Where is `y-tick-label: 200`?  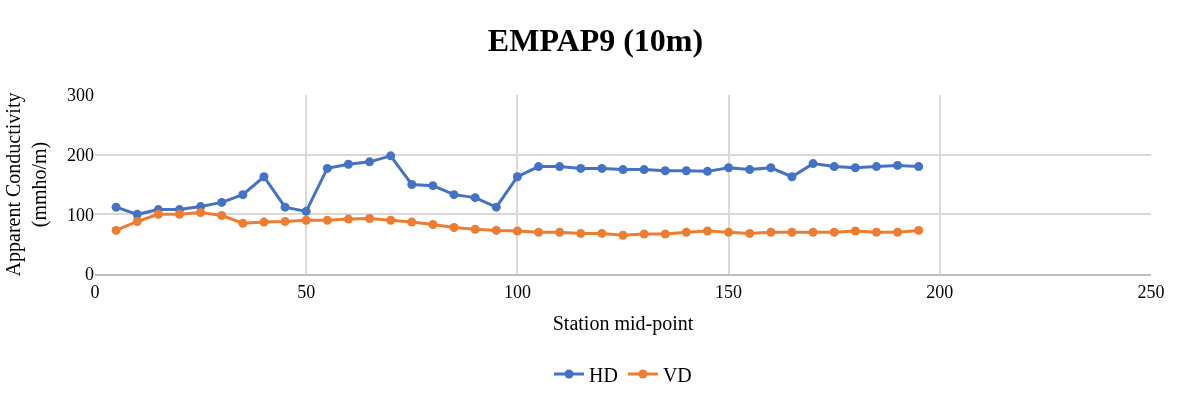 y-tick-label: 200 is located at coordinates (80, 154).